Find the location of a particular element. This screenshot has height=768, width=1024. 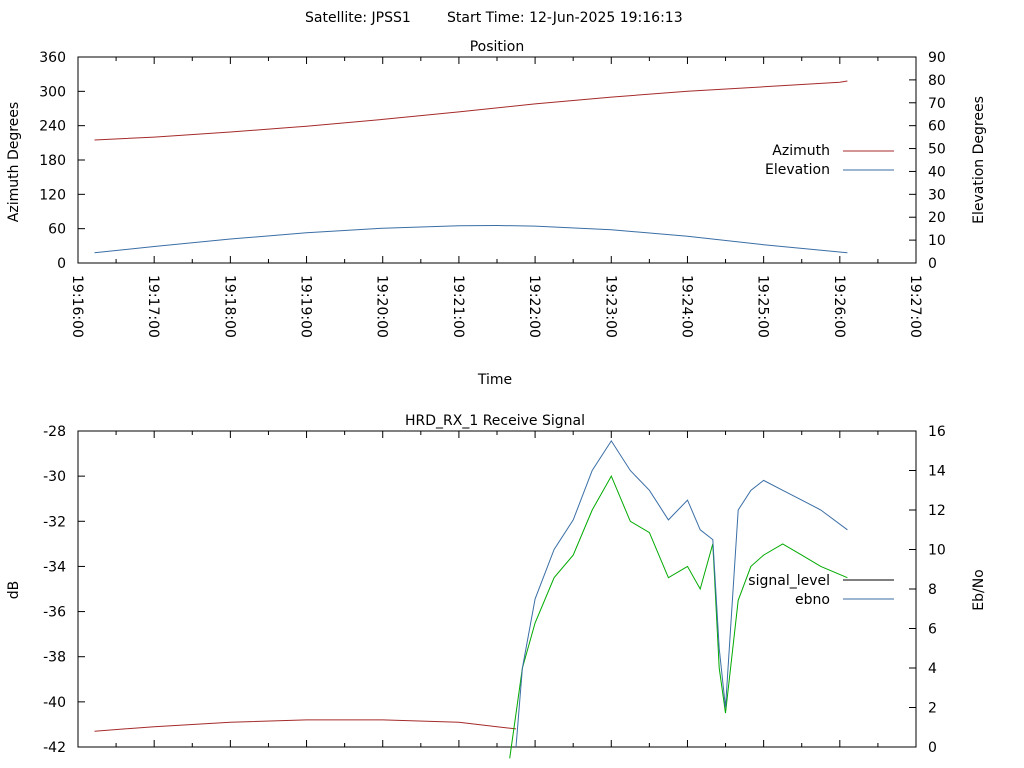

header-start-time: Start Time: 12-Jun-2025 19:16:13 is located at coordinates (565, 18).